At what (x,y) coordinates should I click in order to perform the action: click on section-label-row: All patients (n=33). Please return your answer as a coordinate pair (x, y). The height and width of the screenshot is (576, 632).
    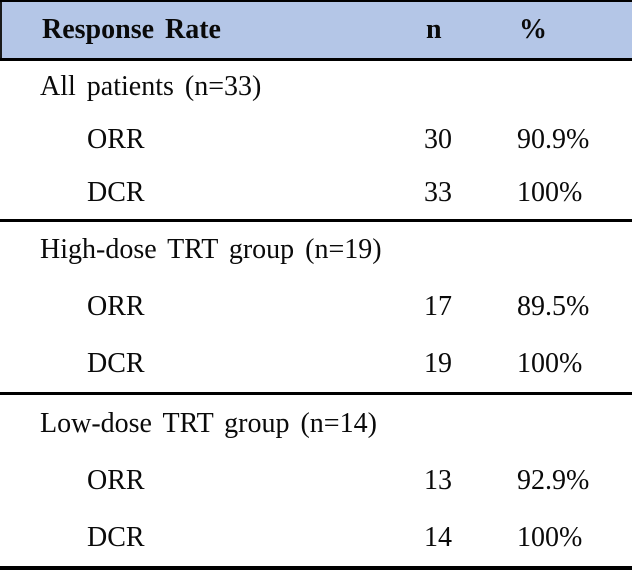
    Looking at the image, I should click on (316, 87).